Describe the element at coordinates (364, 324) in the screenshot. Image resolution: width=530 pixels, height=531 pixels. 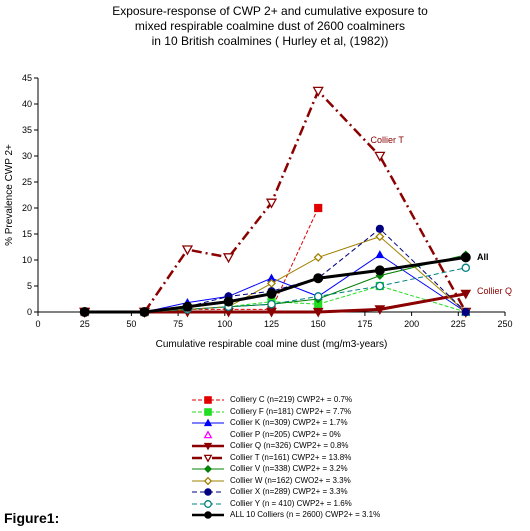
I see `x-tick-label: 175` at that location.